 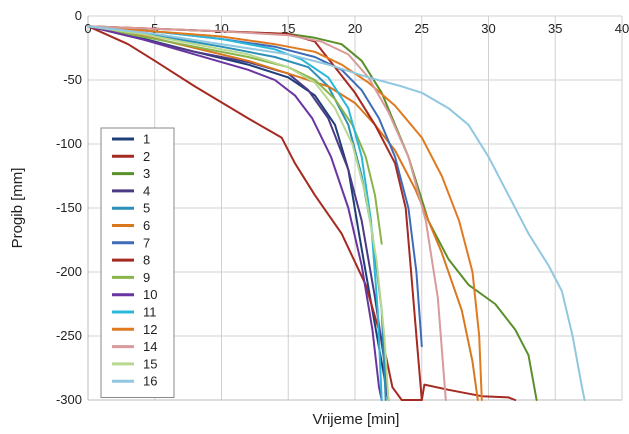 What do you see at coordinates (69, 143) in the screenshot?
I see `y-tick-label: -100` at bounding box center [69, 143].